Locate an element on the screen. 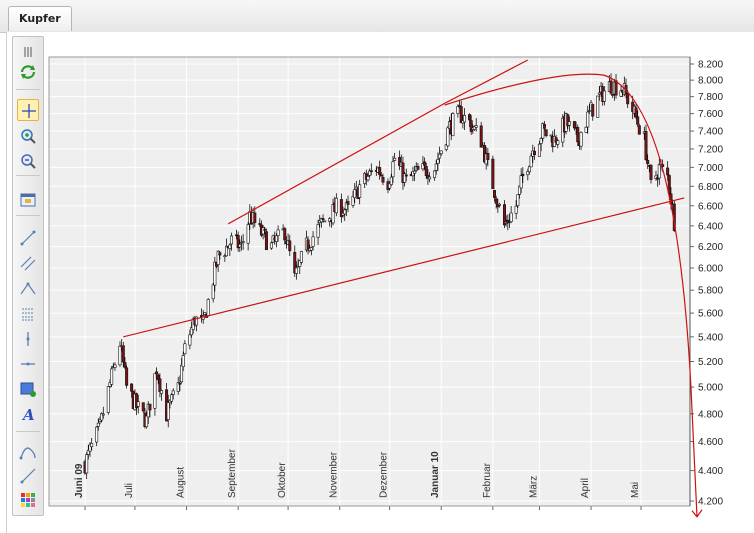 The height and width of the screenshot is (533, 754). rectangle-tool-icon is located at coordinates (28, 389).